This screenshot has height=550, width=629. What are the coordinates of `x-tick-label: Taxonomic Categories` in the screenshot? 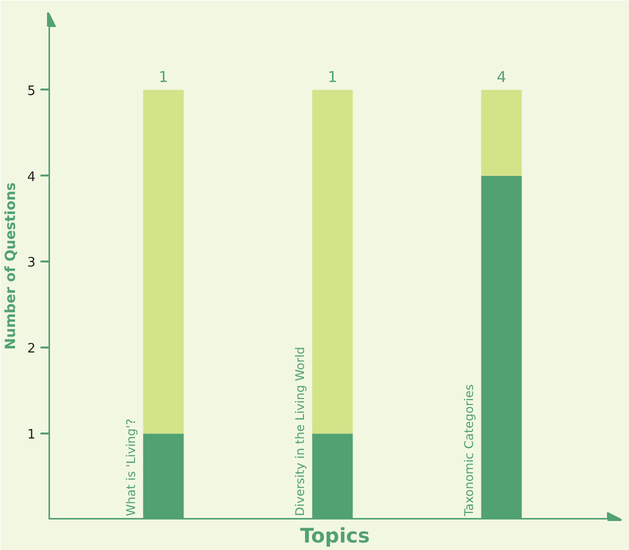 It's located at (469, 451).